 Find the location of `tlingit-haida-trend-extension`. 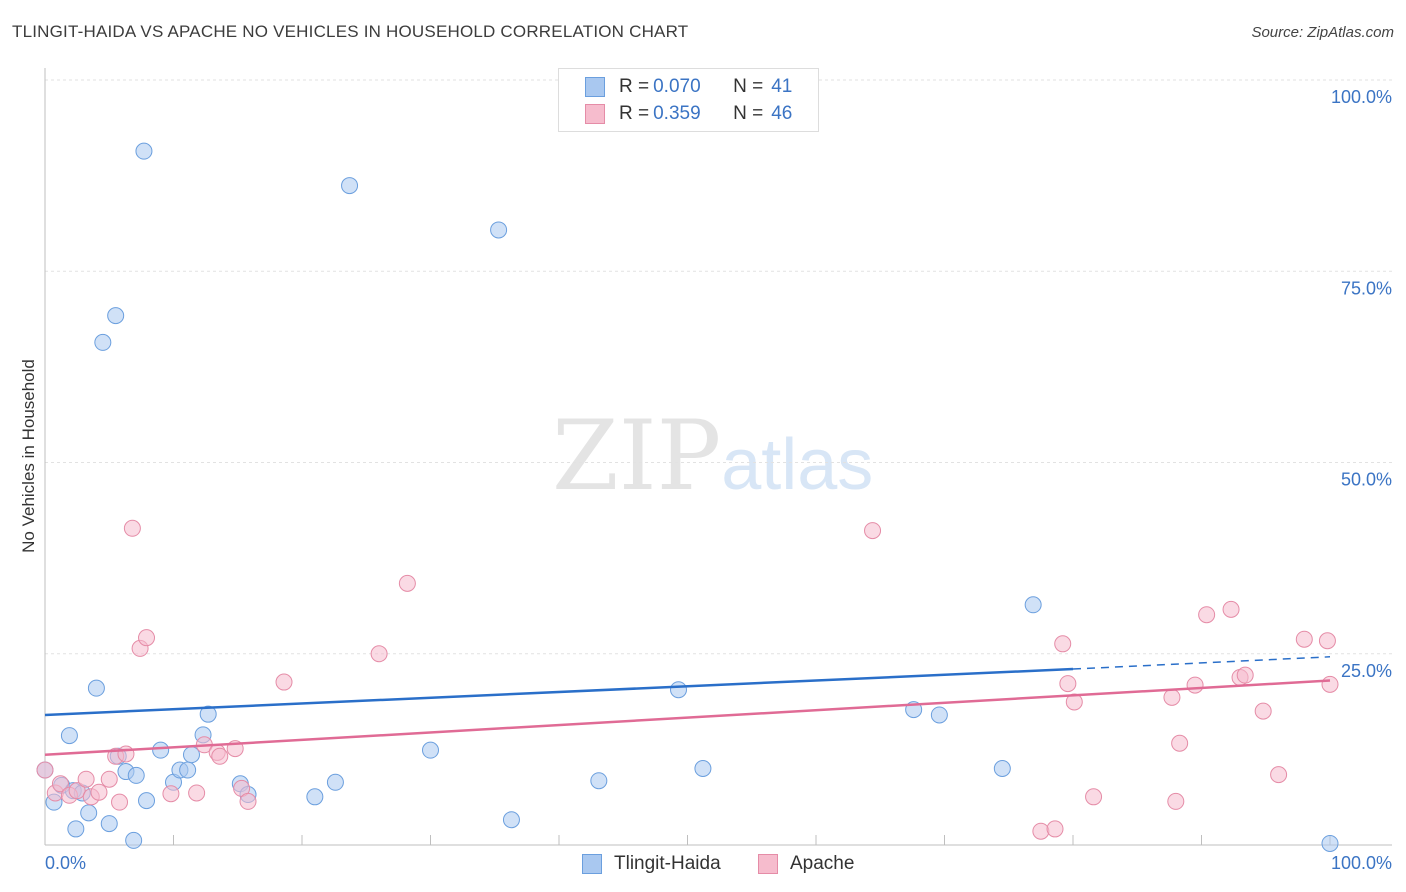

tlingit-haida-trend-extension is located at coordinates (1201, 663).